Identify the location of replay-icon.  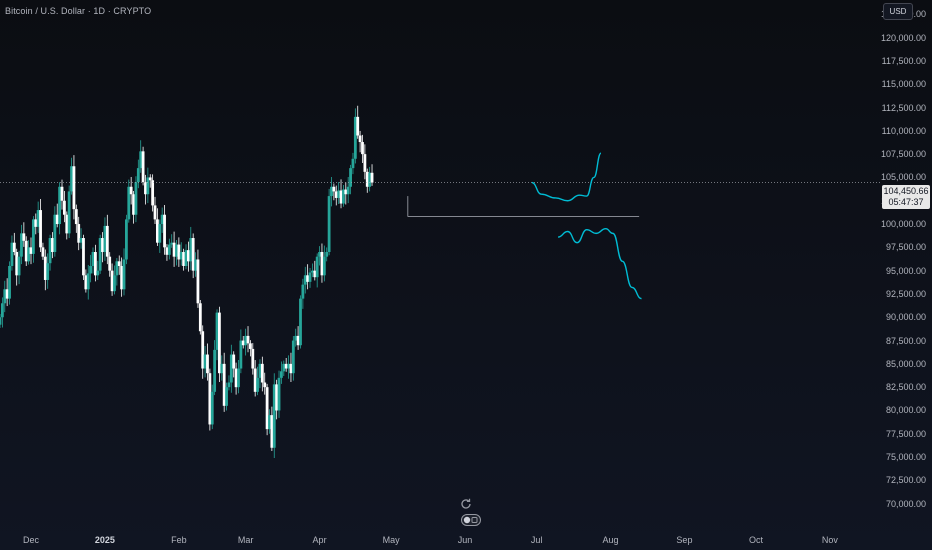
(466, 504).